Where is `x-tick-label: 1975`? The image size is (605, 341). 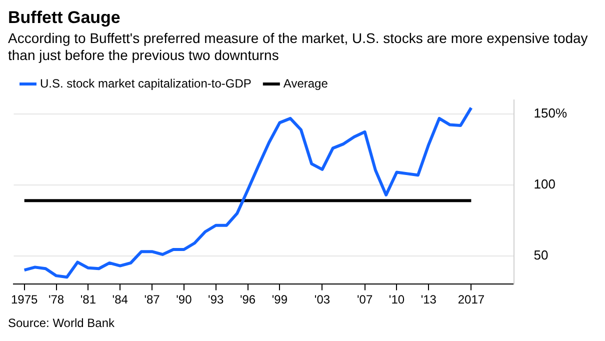
x-tick-label: 1975 is located at coordinates (24, 299).